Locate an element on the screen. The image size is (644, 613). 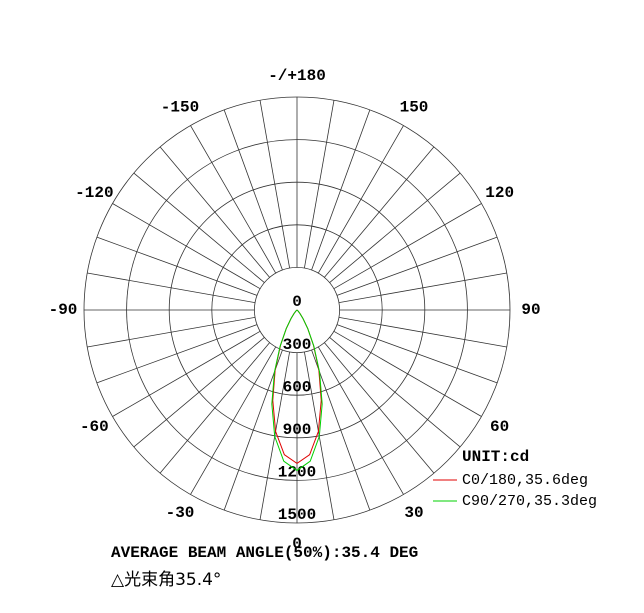
r-tick-label: 600 is located at coordinates (297, 387).